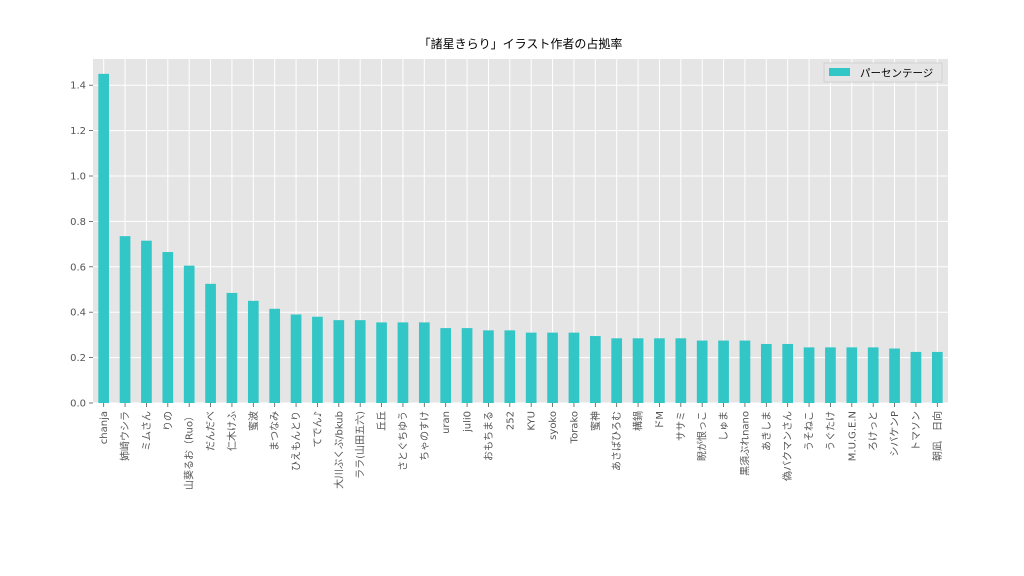 The height and width of the screenshot is (576, 1024). I want to click on chart-title: 「諸星きらり」イラスト作者の占拠率, so click(521, 43).